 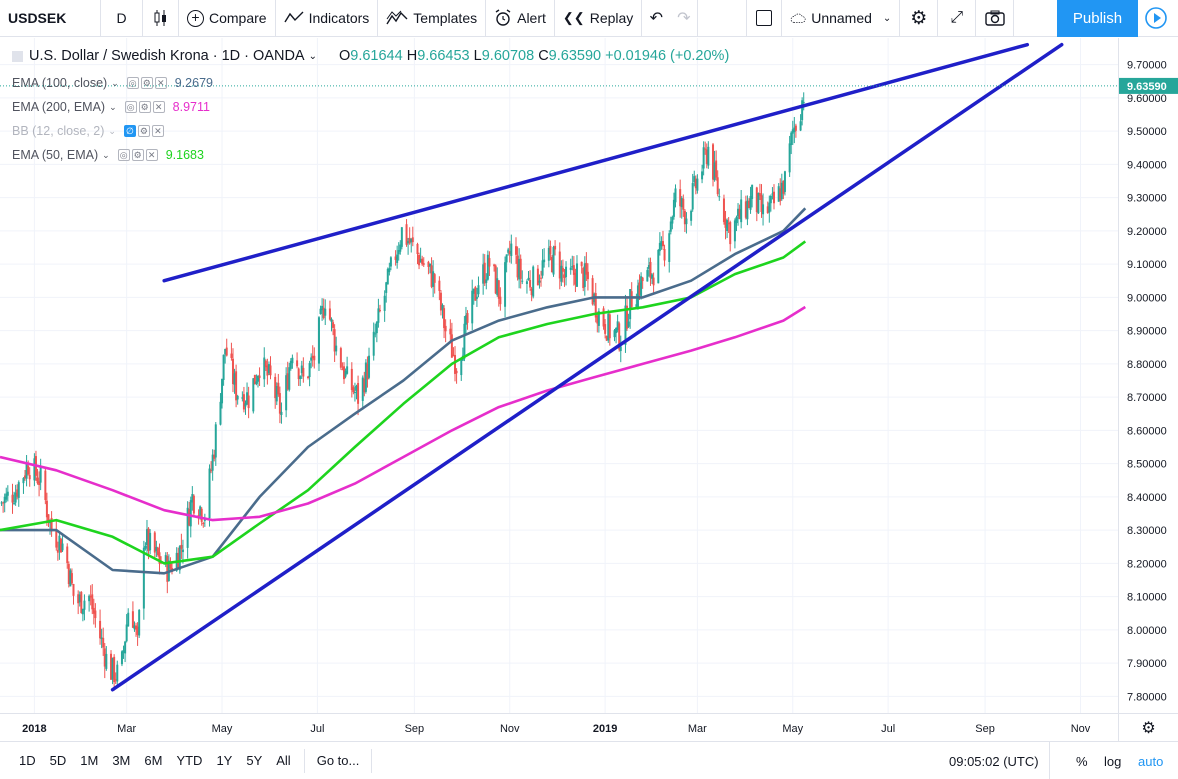 What do you see at coordinates (370, 83) in the screenshot?
I see `indicator-ema100: EMA (100, close) ⌄ ◎ ⚙ ✕ 9.2679` at bounding box center [370, 83].